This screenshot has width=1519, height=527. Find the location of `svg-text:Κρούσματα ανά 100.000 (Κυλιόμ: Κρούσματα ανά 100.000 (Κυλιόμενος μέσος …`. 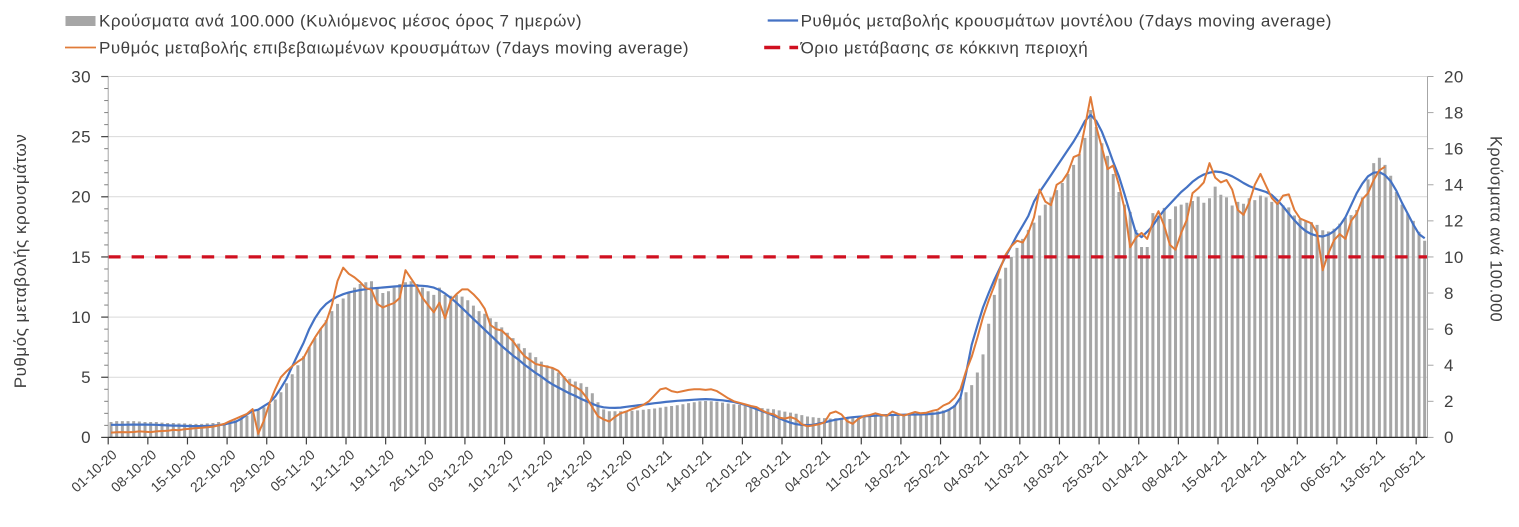

svg-text:Κρούσματα ανά 100.000 (Κυλιόμ: Κρούσματα ανά 100.000 (Κυλιόμενος μέσος … is located at coordinates (340, 21).